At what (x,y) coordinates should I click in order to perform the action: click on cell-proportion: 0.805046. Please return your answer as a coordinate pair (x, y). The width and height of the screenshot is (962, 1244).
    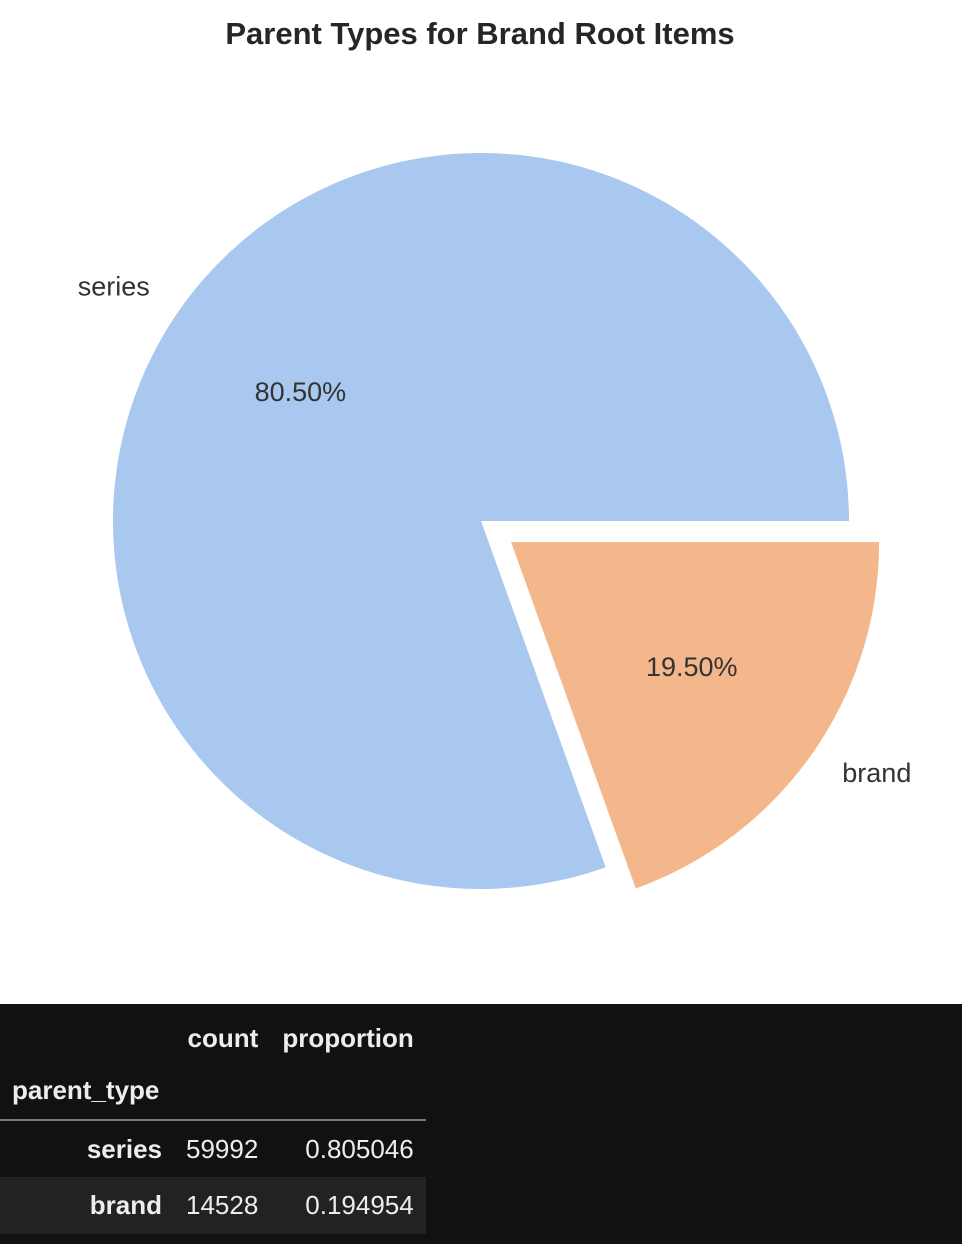
    Looking at the image, I should click on (359, 1148).